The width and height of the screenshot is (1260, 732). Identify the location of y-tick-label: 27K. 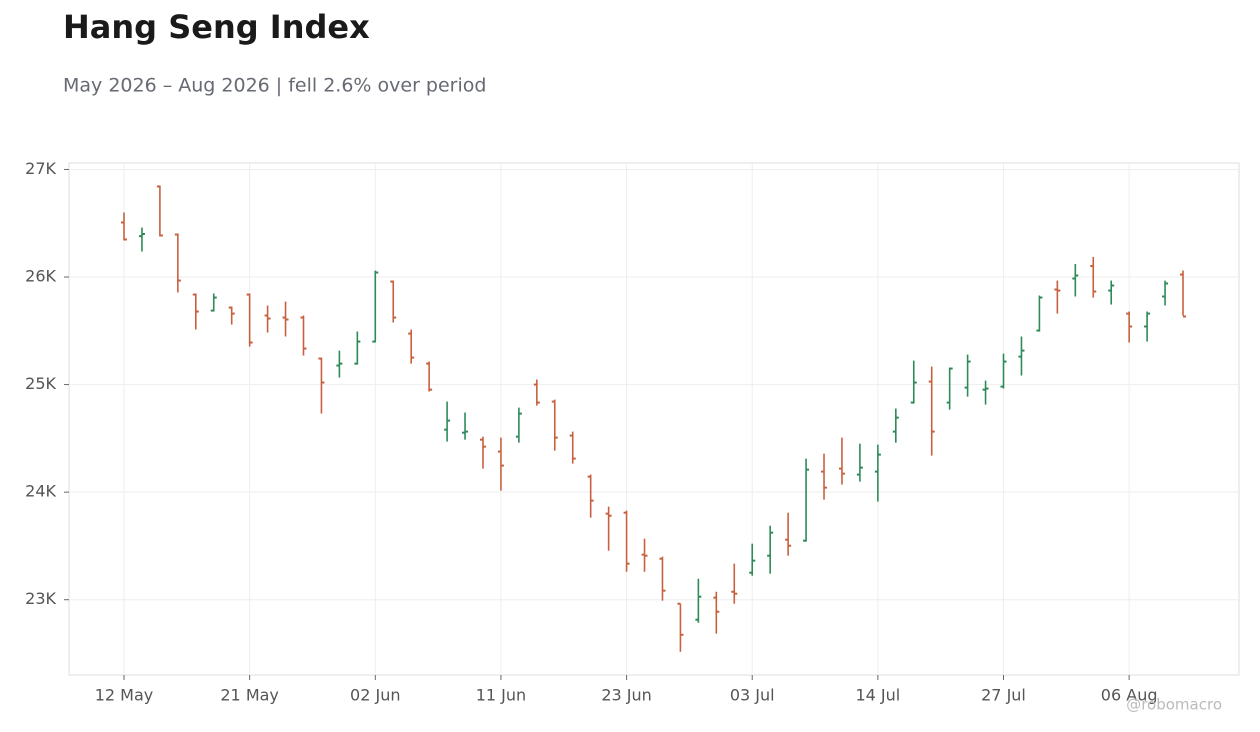
(40, 168).